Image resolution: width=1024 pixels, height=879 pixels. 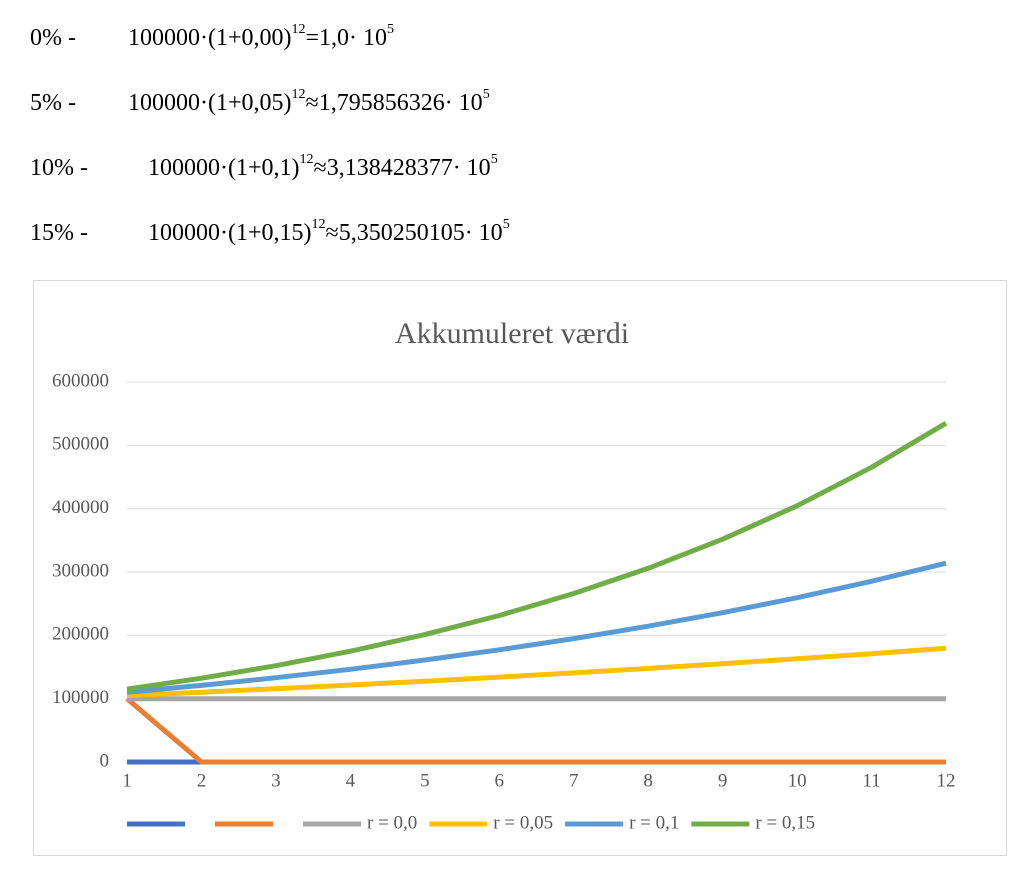 I want to click on expression: 100000·(1+0,05), so click(x=210, y=103).